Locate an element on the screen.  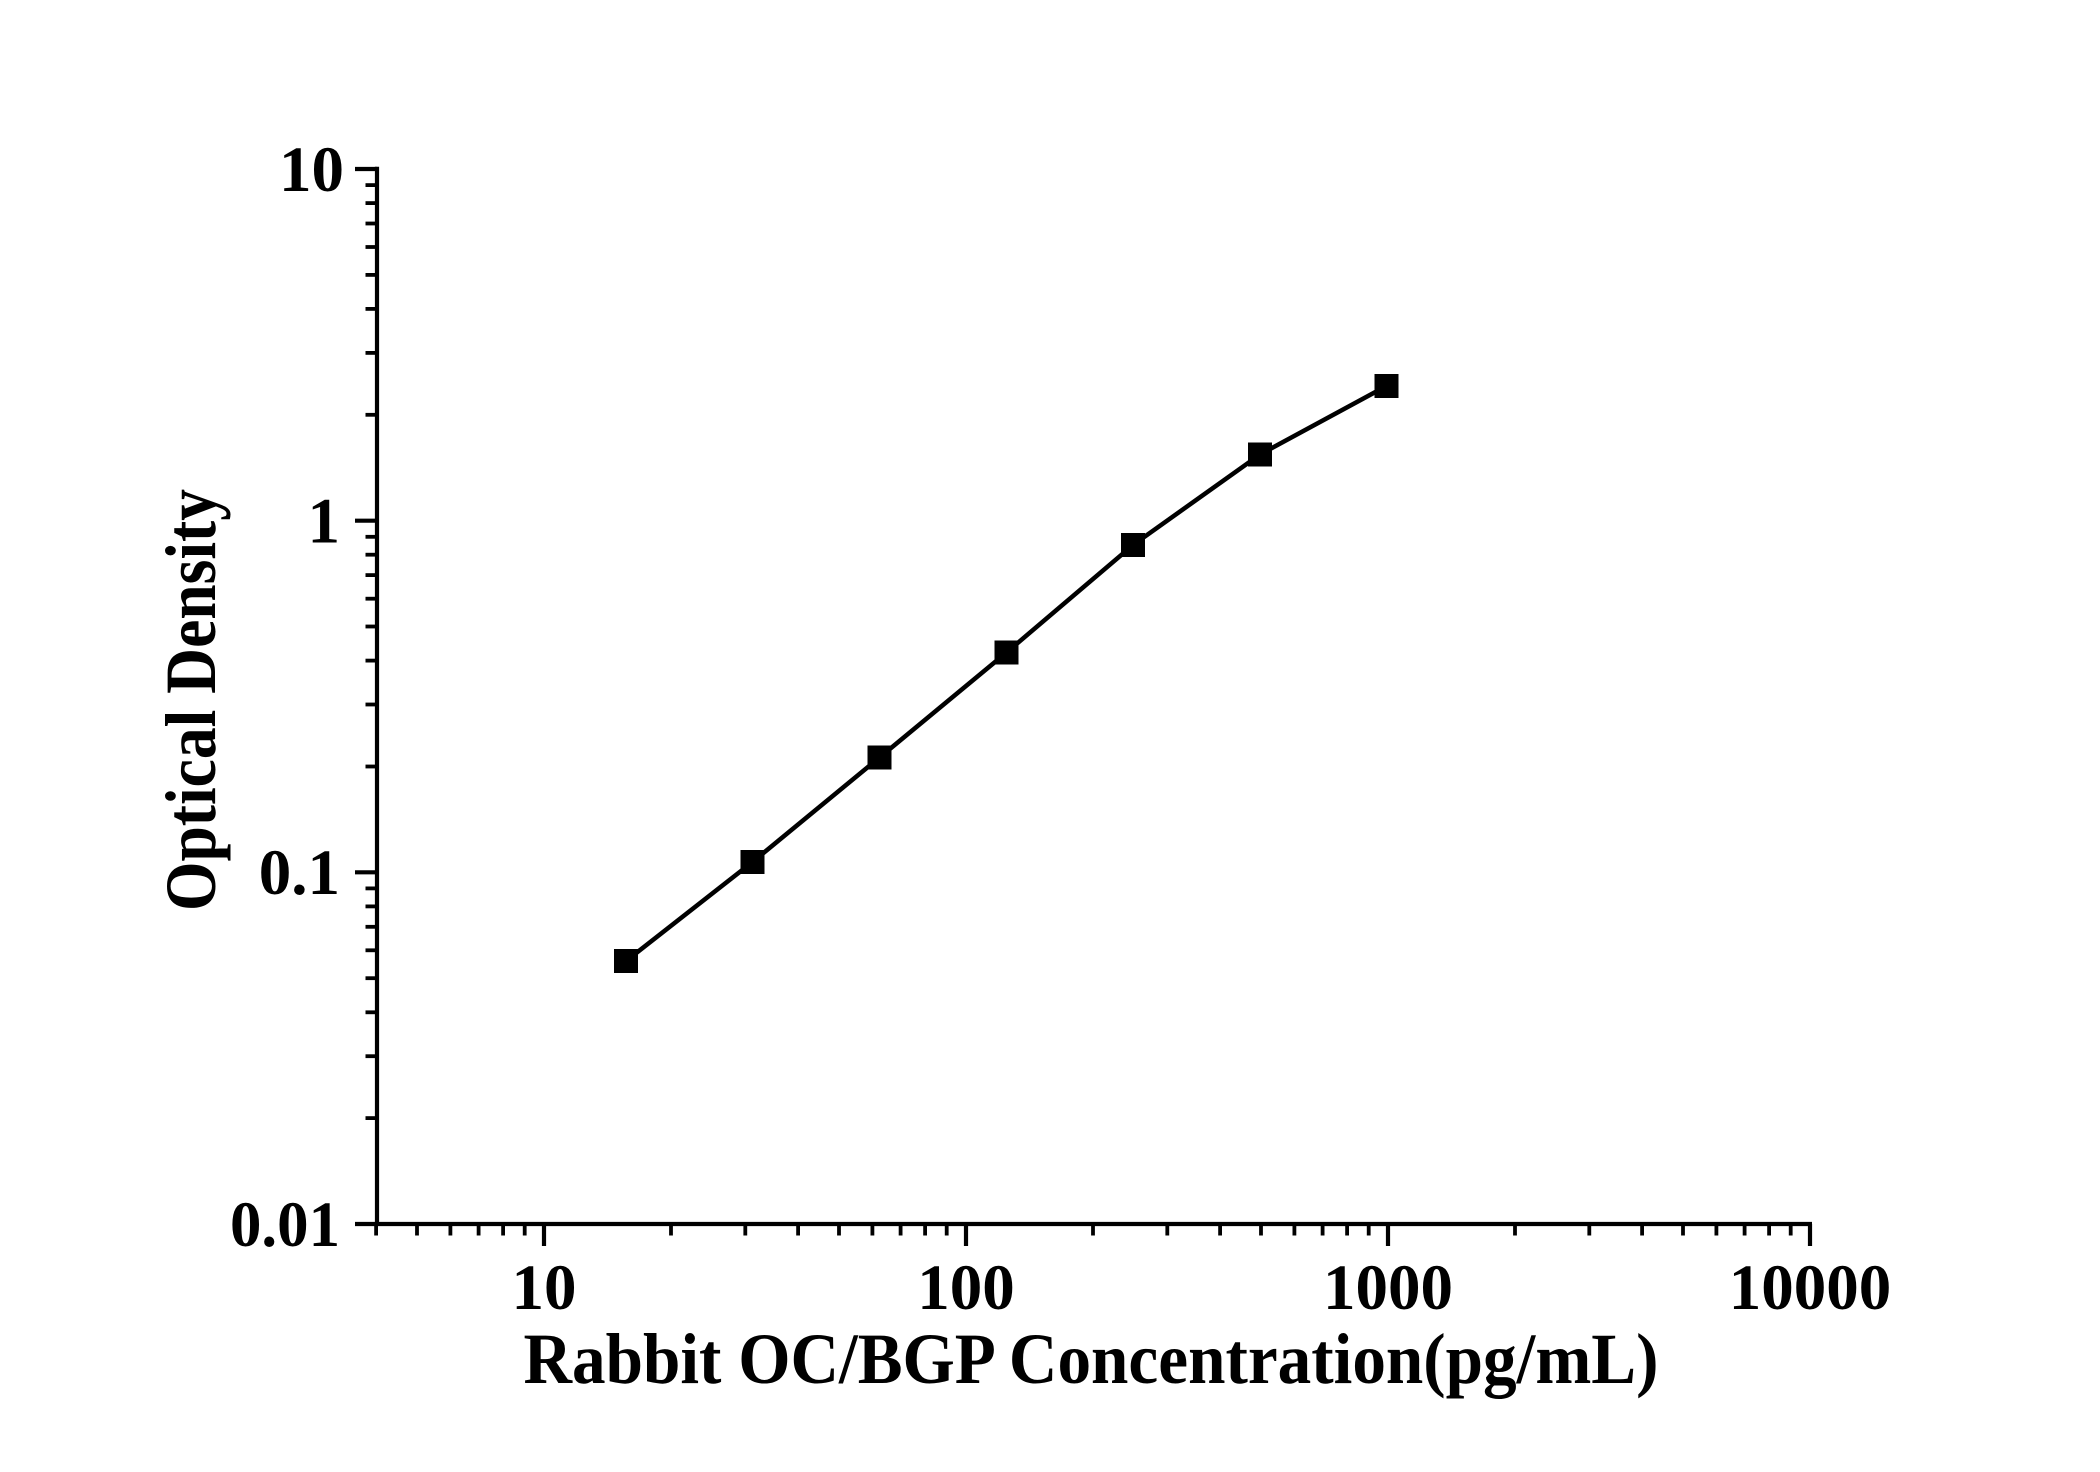
svg-text: 1000 is located at coordinates (1388, 1288).